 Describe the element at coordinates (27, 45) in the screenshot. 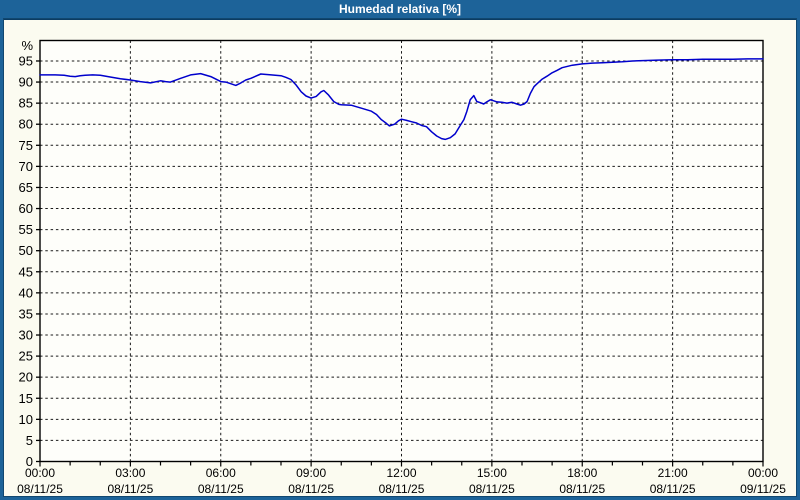

I see `y-axis-unit-label: %` at that location.